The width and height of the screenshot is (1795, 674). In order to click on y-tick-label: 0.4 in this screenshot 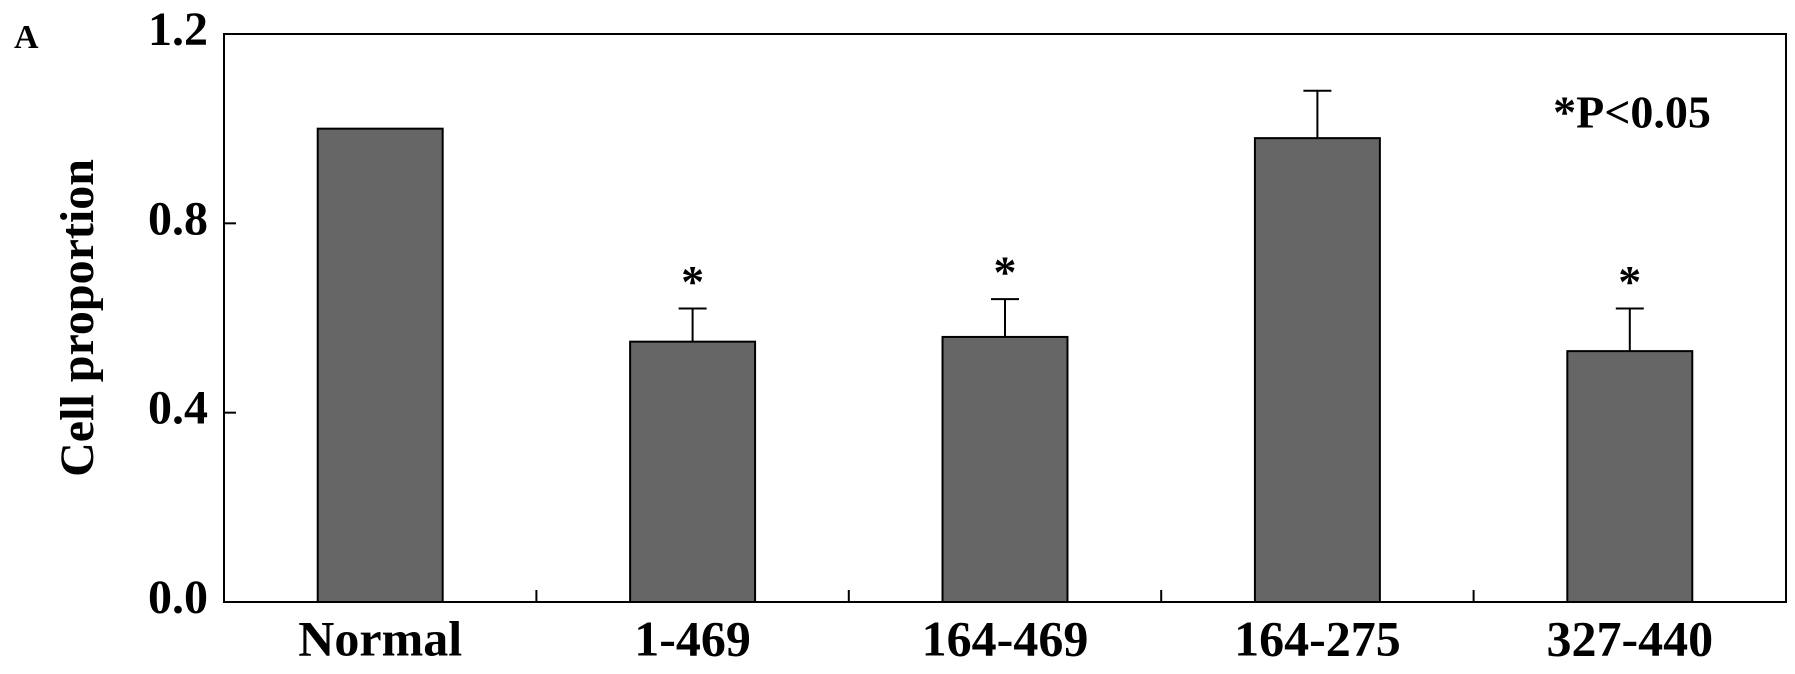, I will do `click(178, 408)`.